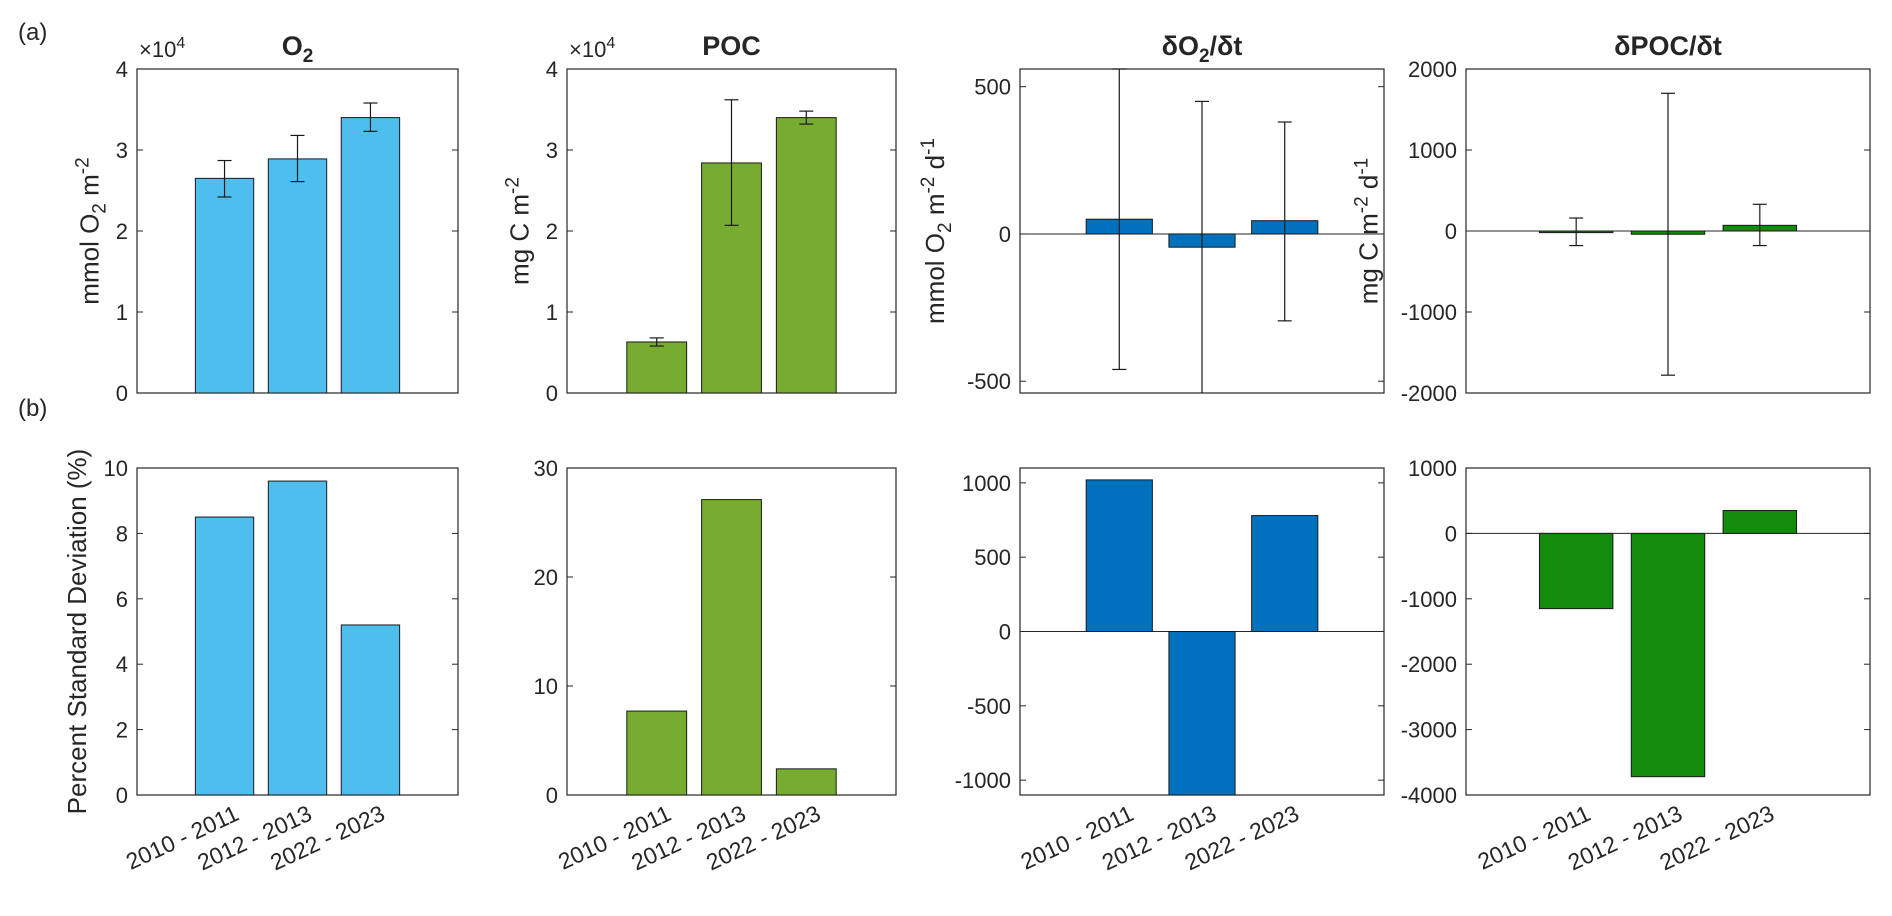 The width and height of the screenshot is (1892, 916). Describe the element at coordinates (122, 533) in the screenshot. I see `y-tick-label: 8` at that location.